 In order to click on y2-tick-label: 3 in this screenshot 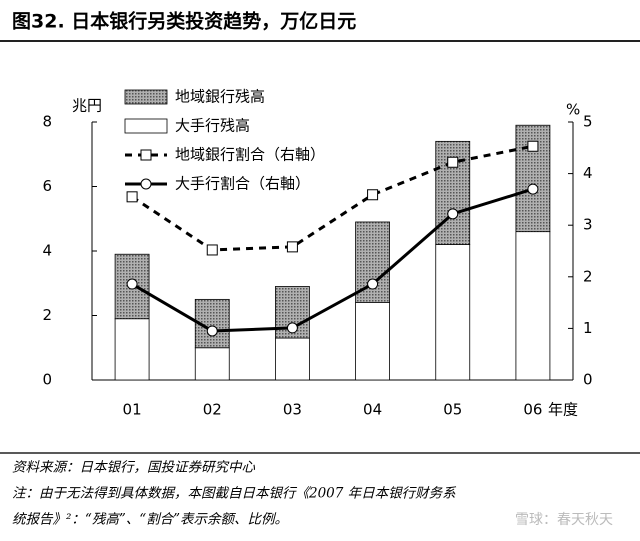, I will do `click(588, 225)`.